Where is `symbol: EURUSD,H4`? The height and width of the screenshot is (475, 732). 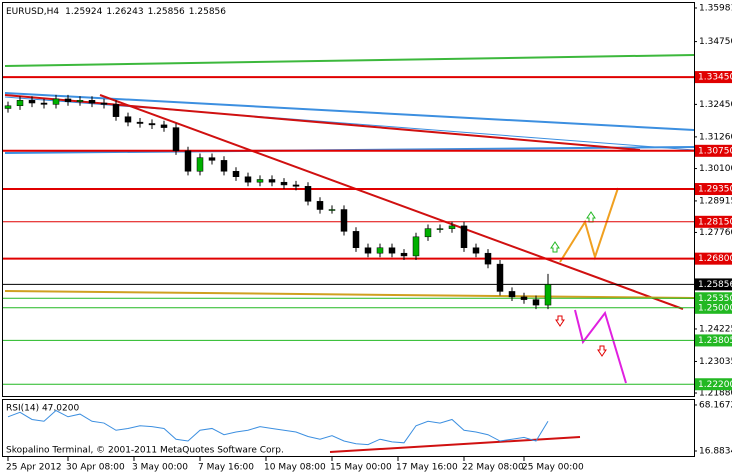 symbol: EURUSD,H4 is located at coordinates (32, 12).